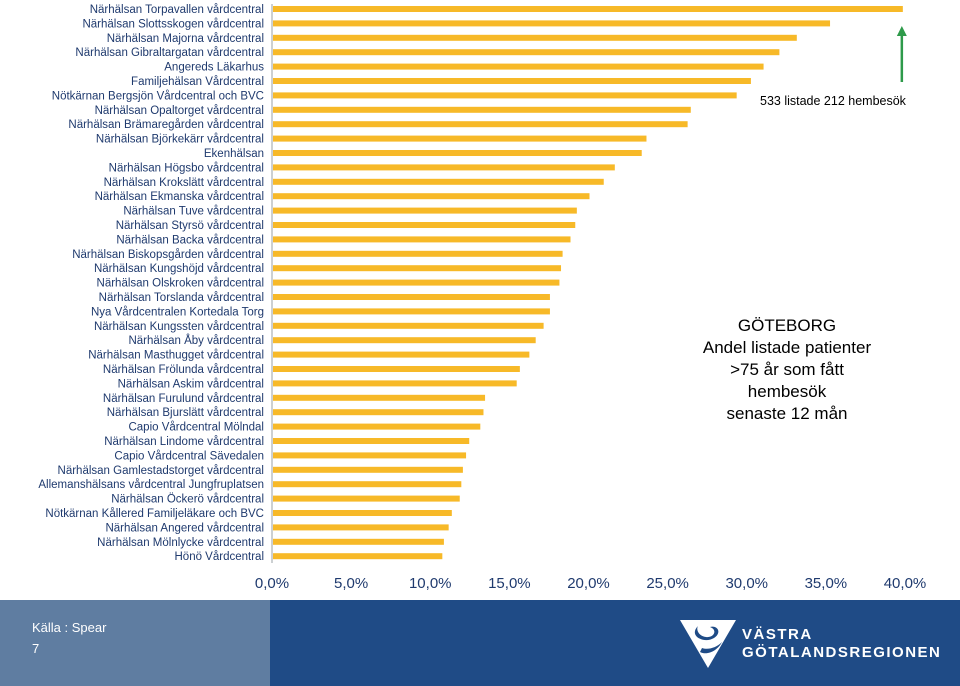 This screenshot has width=960, height=686. What do you see at coordinates (161, 471) in the screenshot?
I see `category-label: Närhälsan Gamlestadstorget vårdcentral` at bounding box center [161, 471].